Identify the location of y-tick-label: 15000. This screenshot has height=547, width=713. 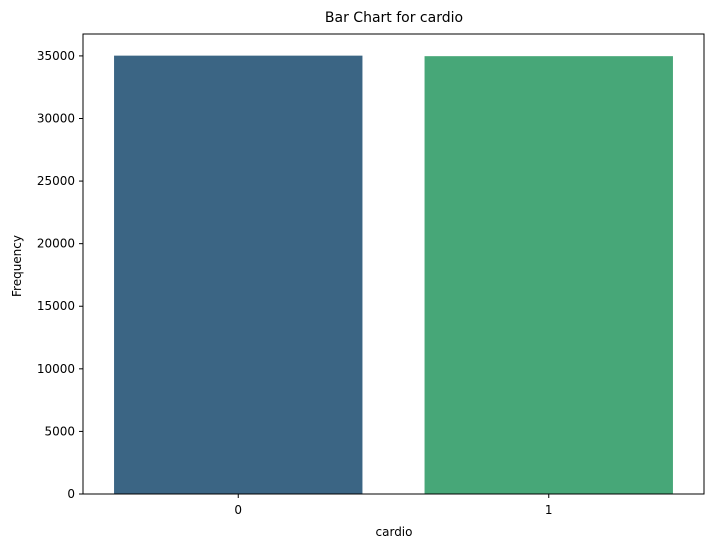
(56, 306).